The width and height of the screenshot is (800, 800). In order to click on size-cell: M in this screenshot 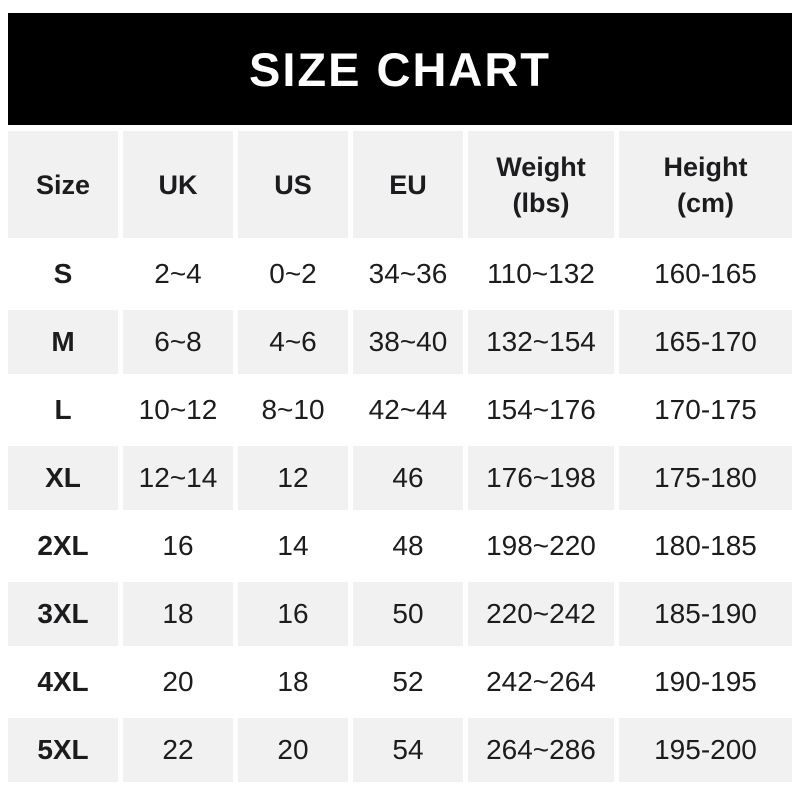, I will do `click(63, 342)`.